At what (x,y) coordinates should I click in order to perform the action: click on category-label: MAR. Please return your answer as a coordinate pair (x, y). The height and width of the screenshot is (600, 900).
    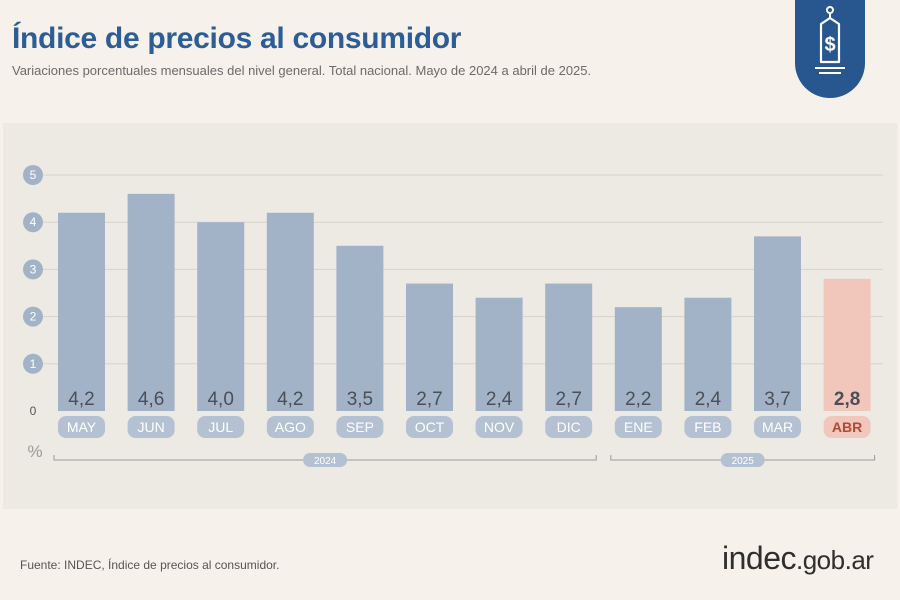
    Looking at the image, I should click on (777, 427).